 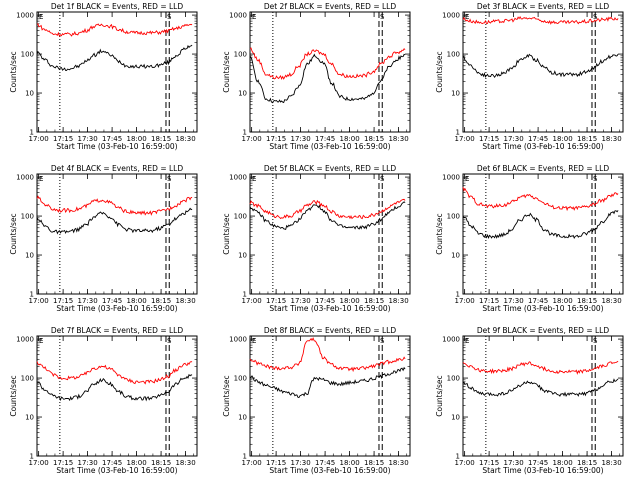 I want to click on panel-title: Det 6f BLACK = Events, RED = LLD, so click(x=543, y=168).